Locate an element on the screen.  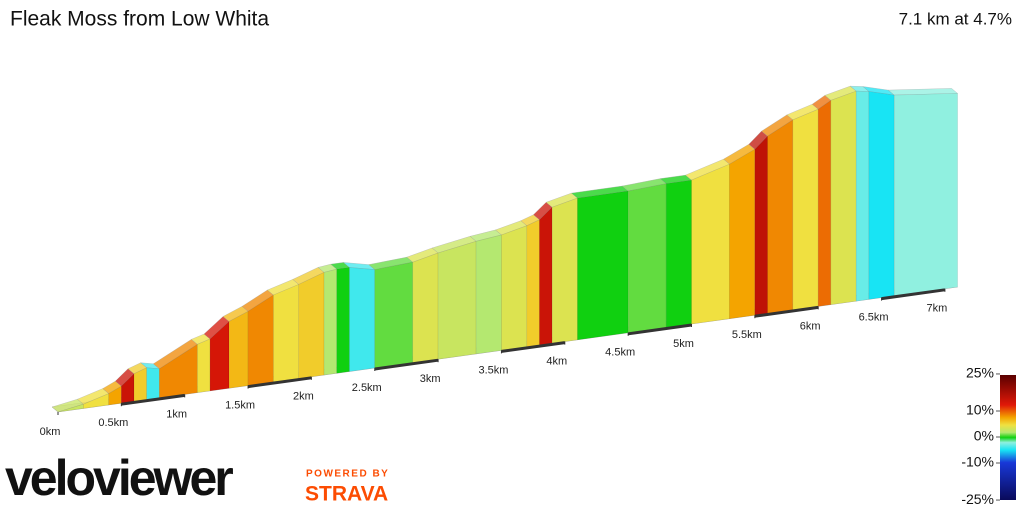
distance-label: 6.5km is located at coordinates (874, 318).